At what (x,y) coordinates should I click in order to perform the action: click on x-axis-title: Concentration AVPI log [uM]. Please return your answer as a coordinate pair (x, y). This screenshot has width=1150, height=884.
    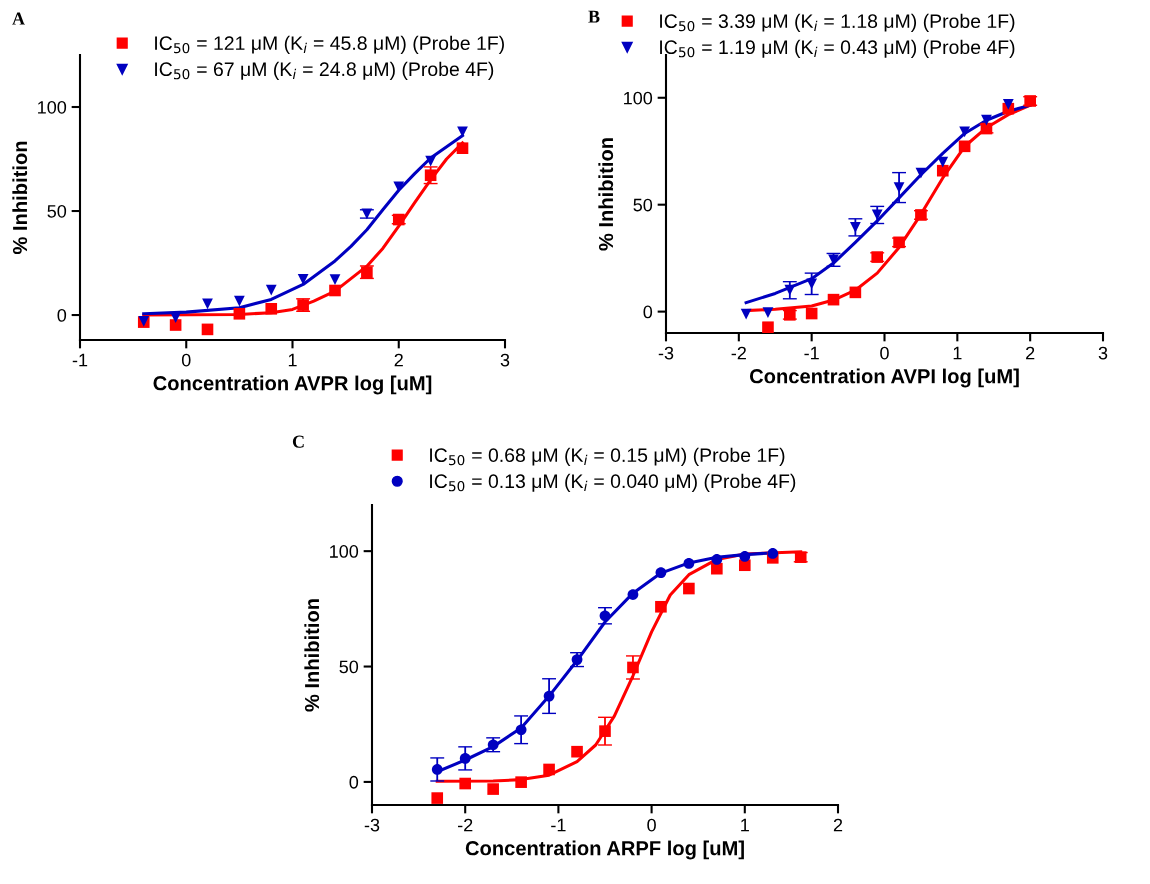
    Looking at the image, I should click on (884, 378).